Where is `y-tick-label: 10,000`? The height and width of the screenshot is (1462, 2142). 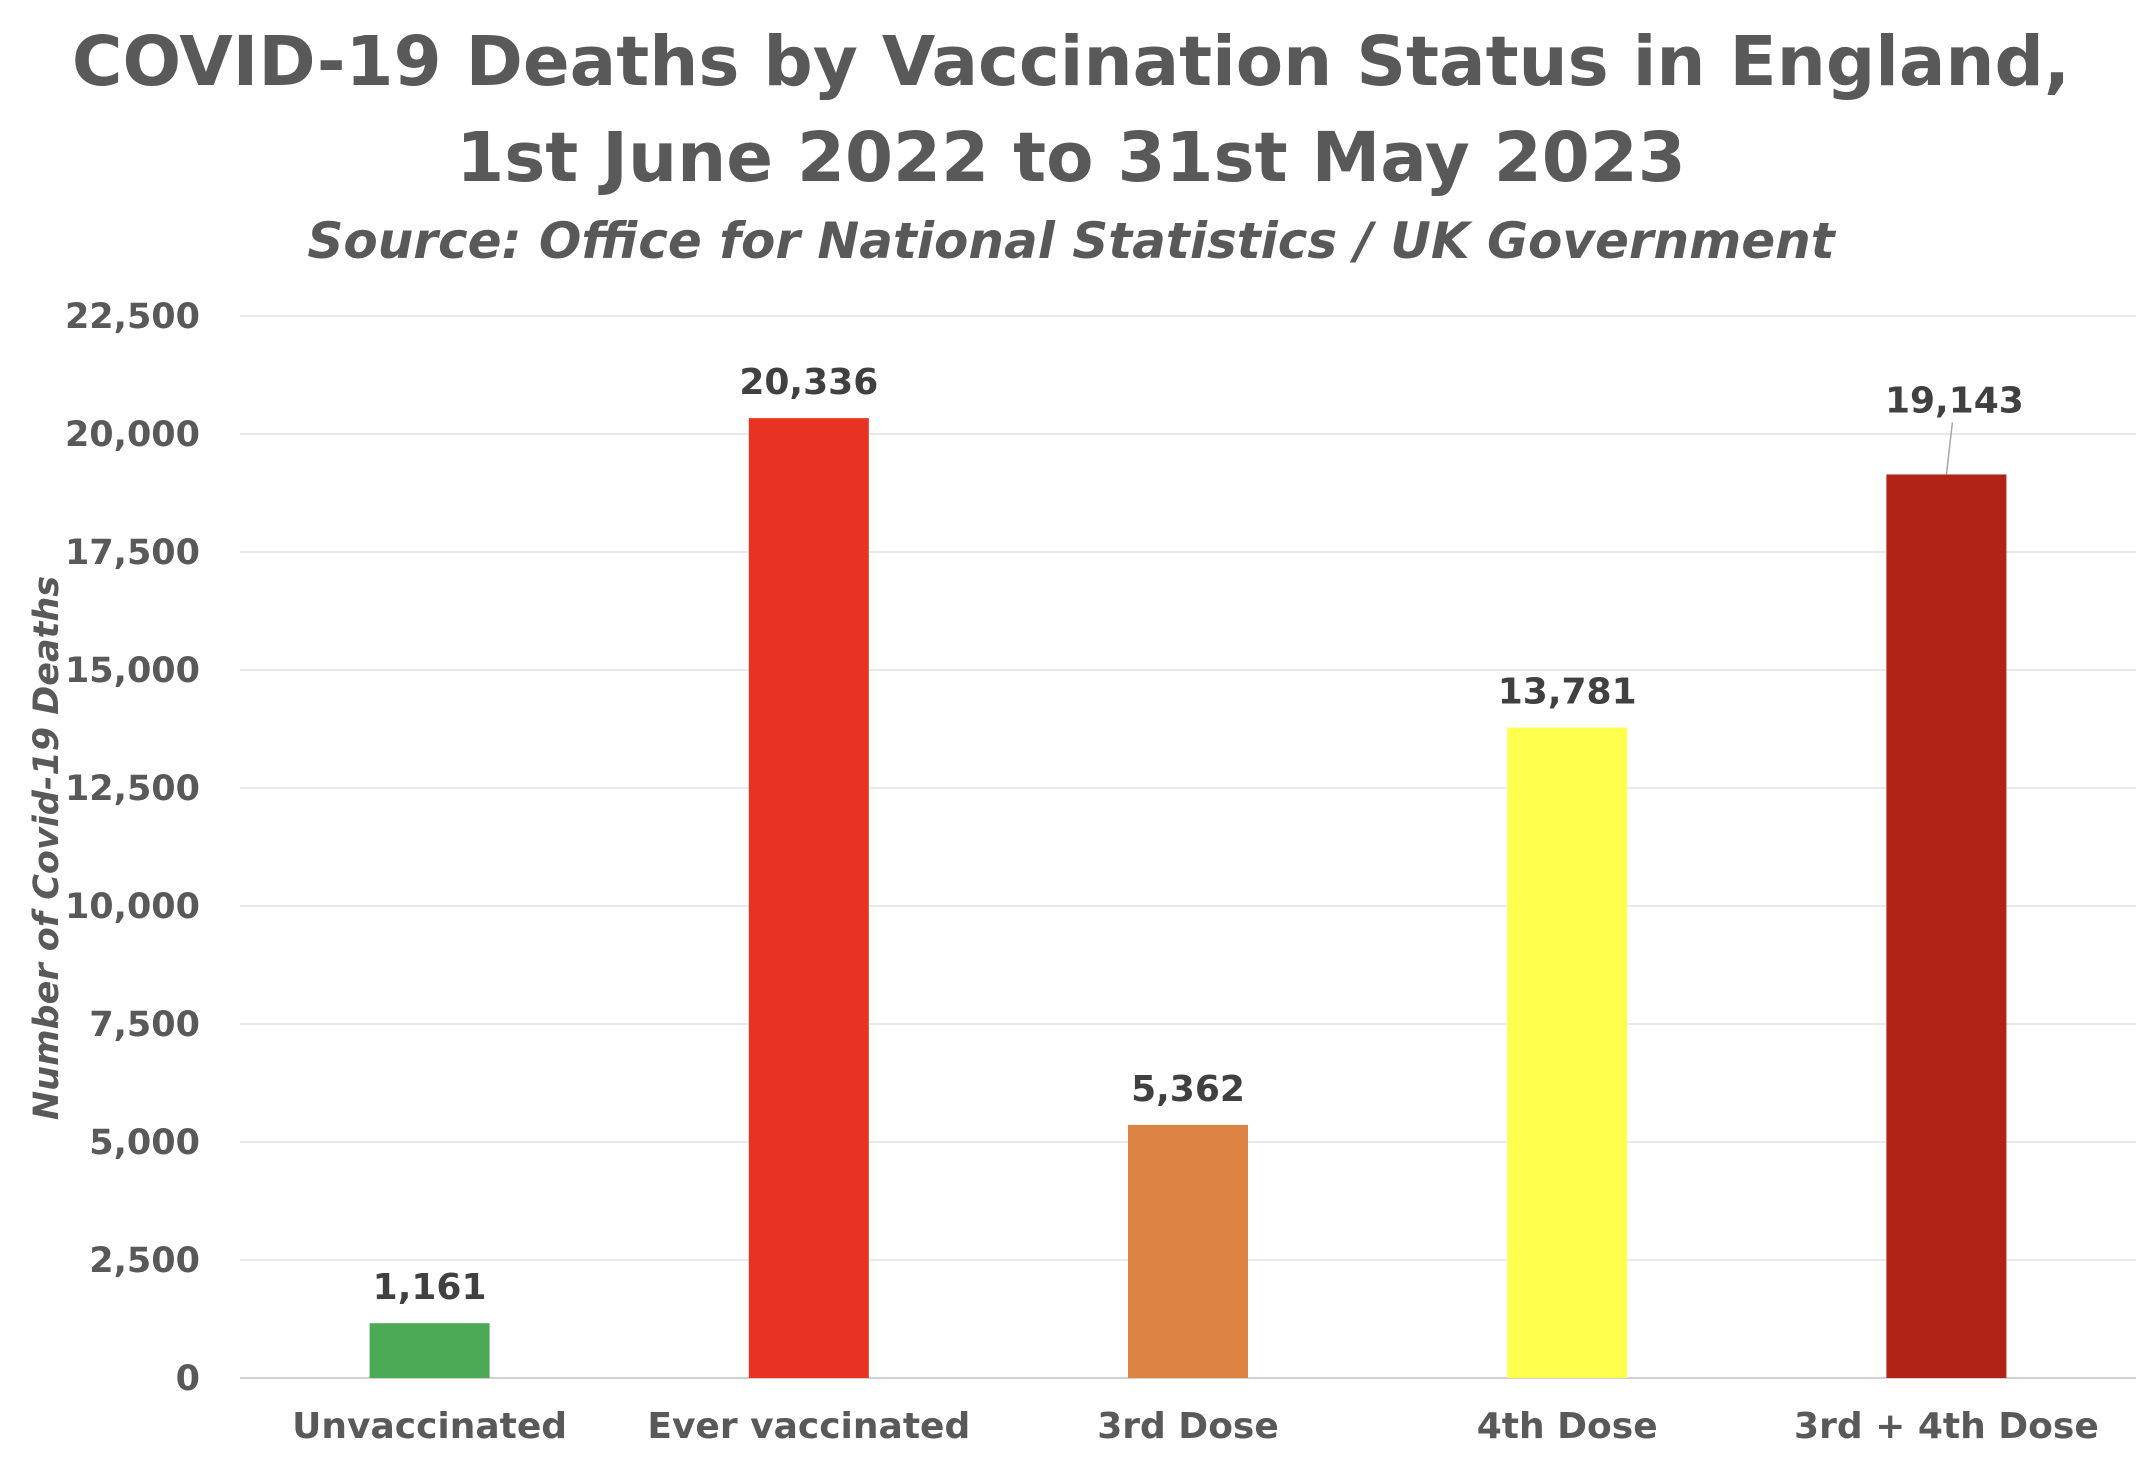
y-tick-label: 10,000 is located at coordinates (132, 907).